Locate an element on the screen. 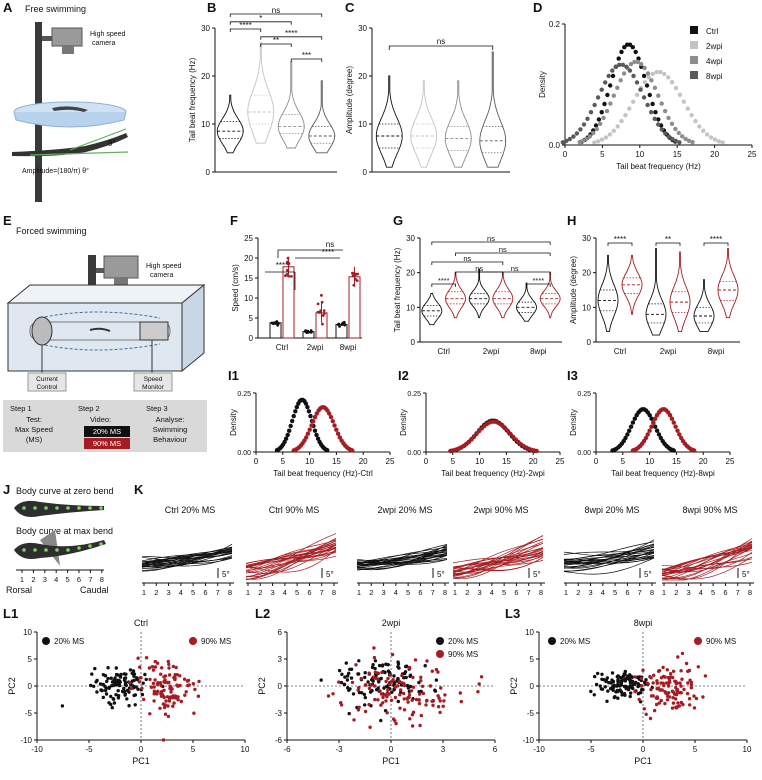 The height and width of the screenshot is (780, 762). significance-bracket is located at coordinates (503, 254).